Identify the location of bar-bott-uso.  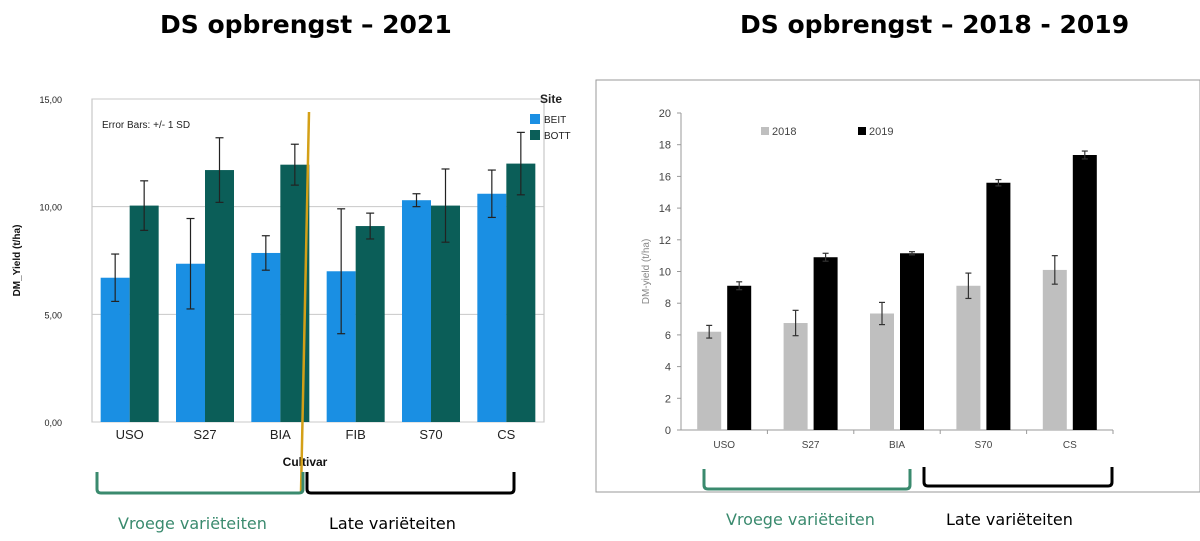
(144, 313).